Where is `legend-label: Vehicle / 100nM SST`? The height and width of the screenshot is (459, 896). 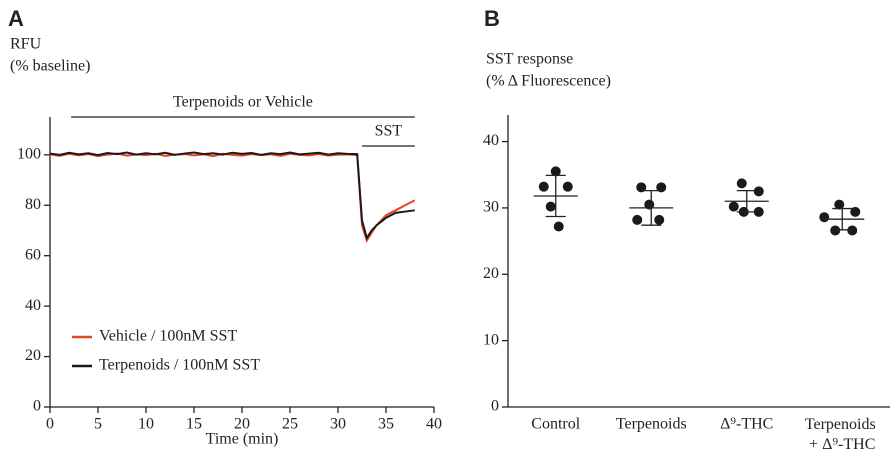
legend-label: Vehicle / 100nM SST is located at coordinates (168, 336).